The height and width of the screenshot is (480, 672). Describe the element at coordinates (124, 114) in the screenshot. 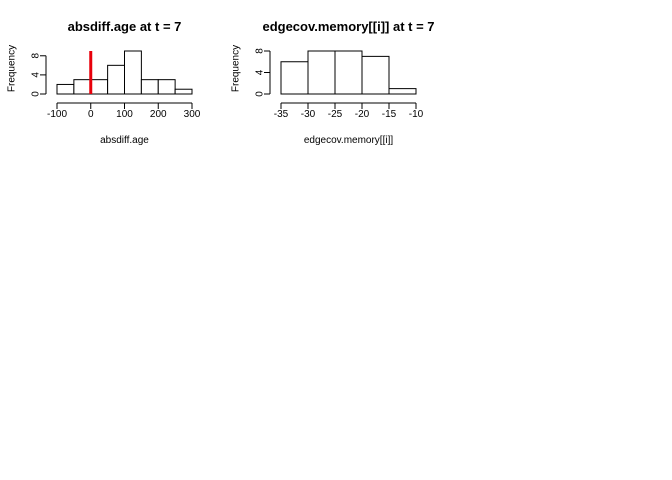

I see `x-tick-label: 100` at that location.